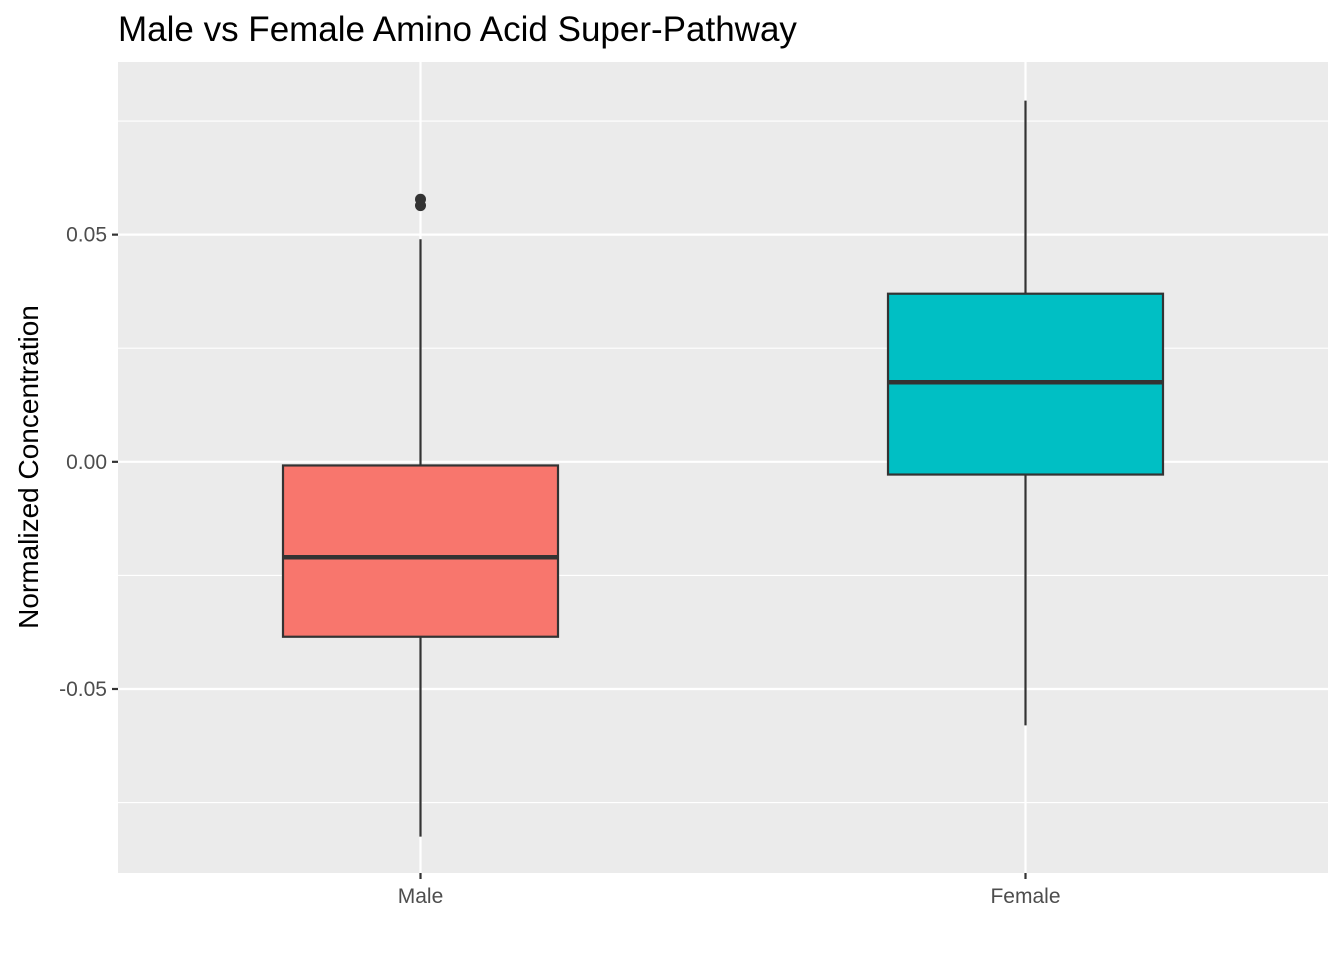 Image resolution: width=1344 pixels, height=960 pixels. What do you see at coordinates (86, 462) in the screenshot?
I see `y-tick-label: 0.00` at bounding box center [86, 462].